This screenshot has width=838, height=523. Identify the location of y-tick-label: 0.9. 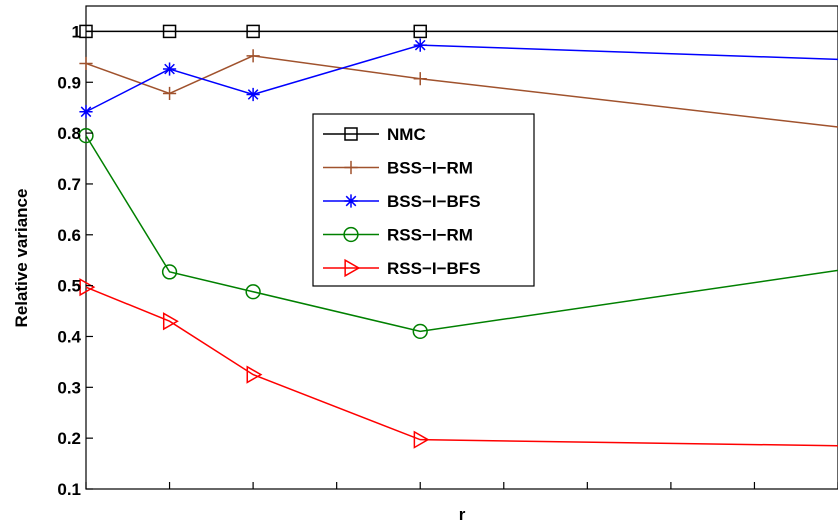
(69, 82).